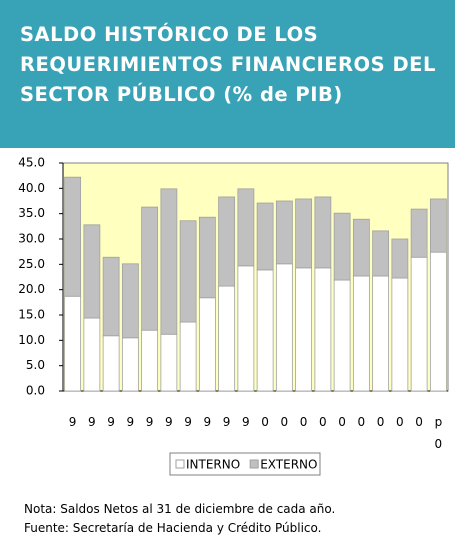 Image resolution: width=455 pixels, height=544 pixels. I want to click on y-tick-label: 10.0, so click(31, 340).